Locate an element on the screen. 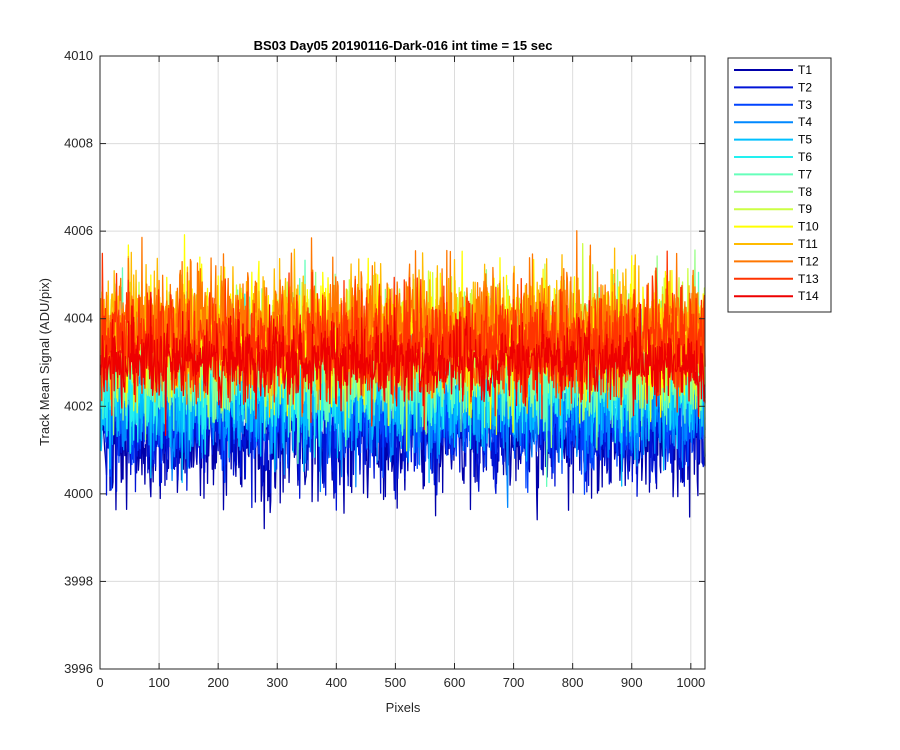 The width and height of the screenshot is (900, 750). legend-label: T9 is located at coordinates (805, 209).